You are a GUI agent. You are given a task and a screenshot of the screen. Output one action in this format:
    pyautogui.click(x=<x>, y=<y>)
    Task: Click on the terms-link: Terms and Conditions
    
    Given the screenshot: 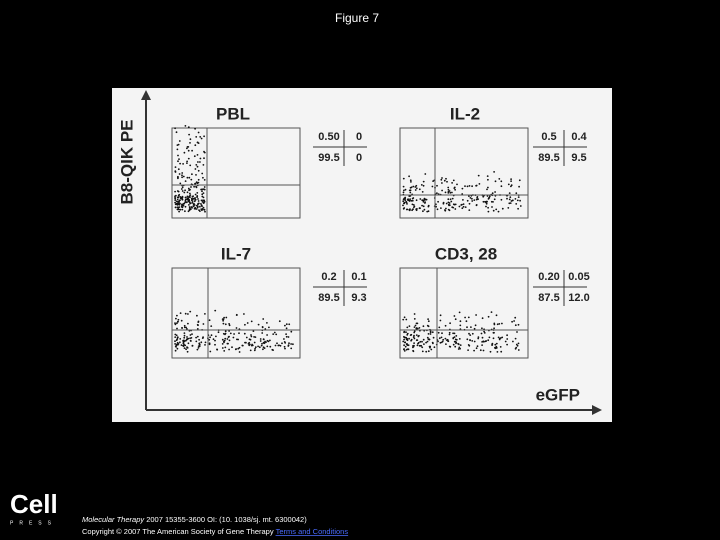 What is the action you would take?
    pyautogui.click(x=312, y=531)
    